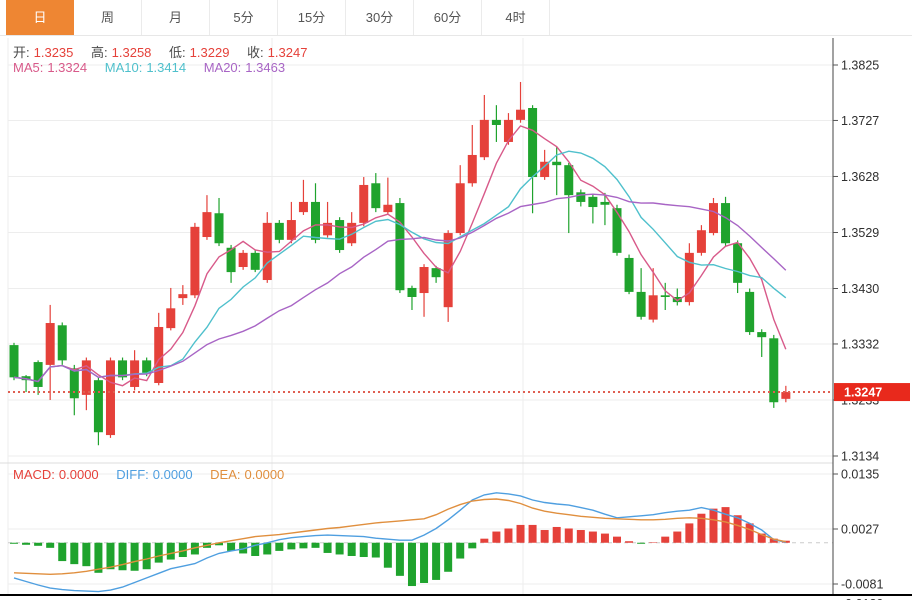 This screenshot has width=912, height=600. Describe the element at coordinates (244, 17) in the screenshot. I see `tab-5min: 5分` at that location.